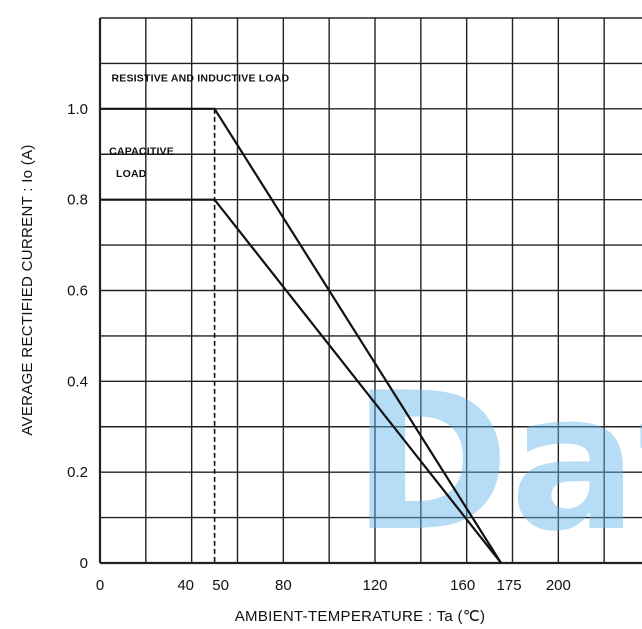  I want to click on x-tick-label: 120, so click(374, 585).